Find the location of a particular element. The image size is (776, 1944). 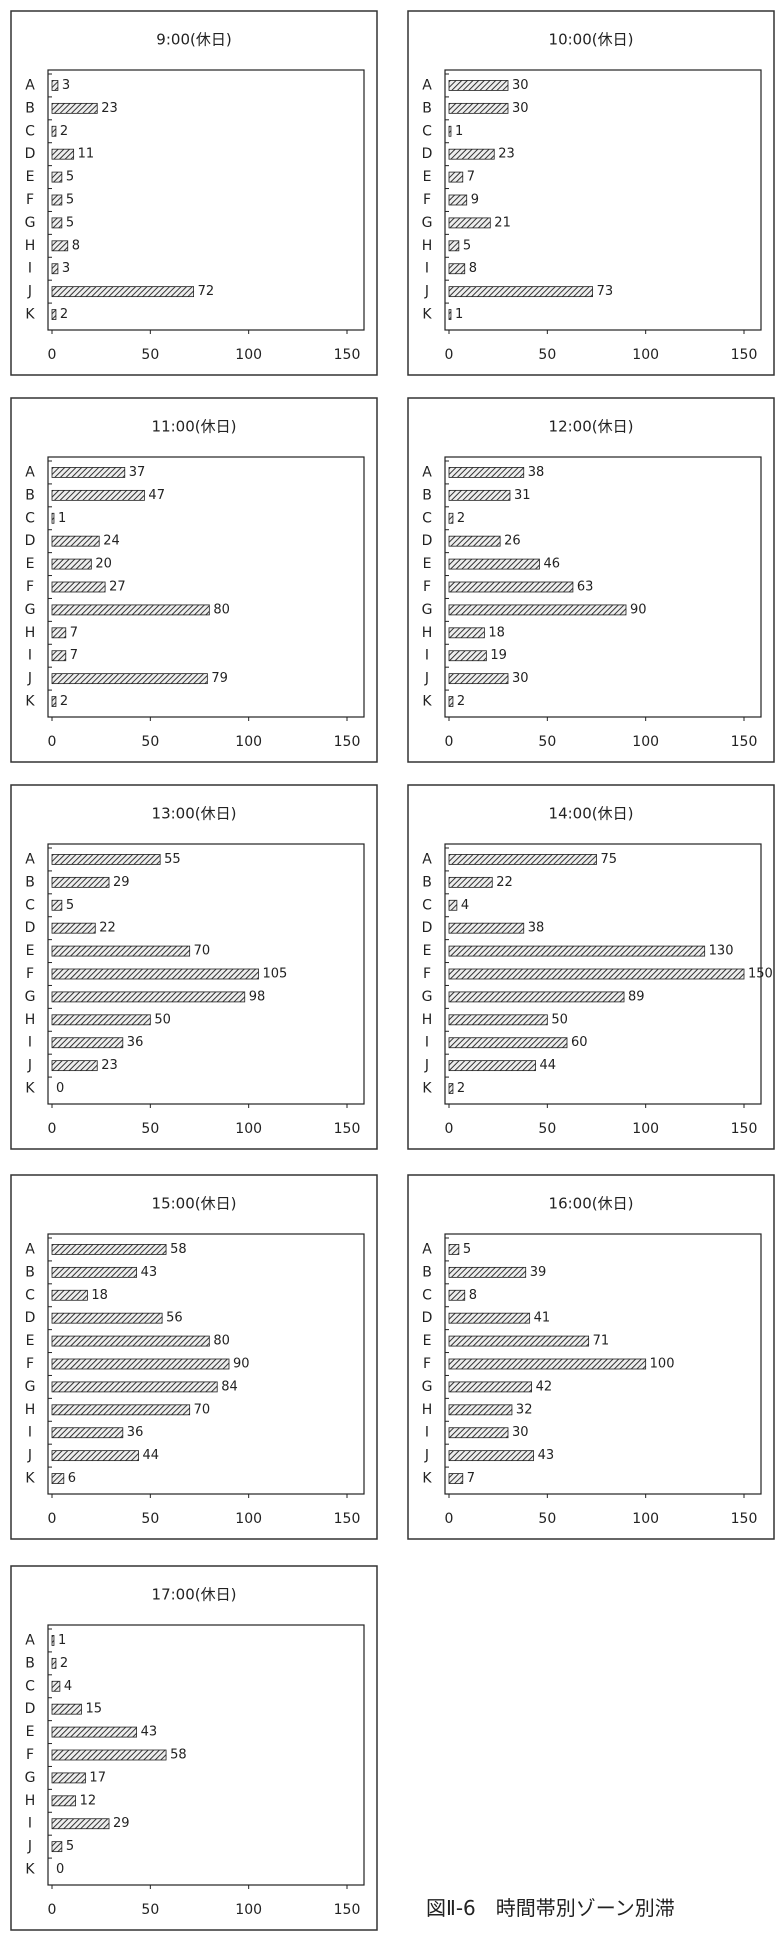

data-label: 100 is located at coordinates (662, 1364).